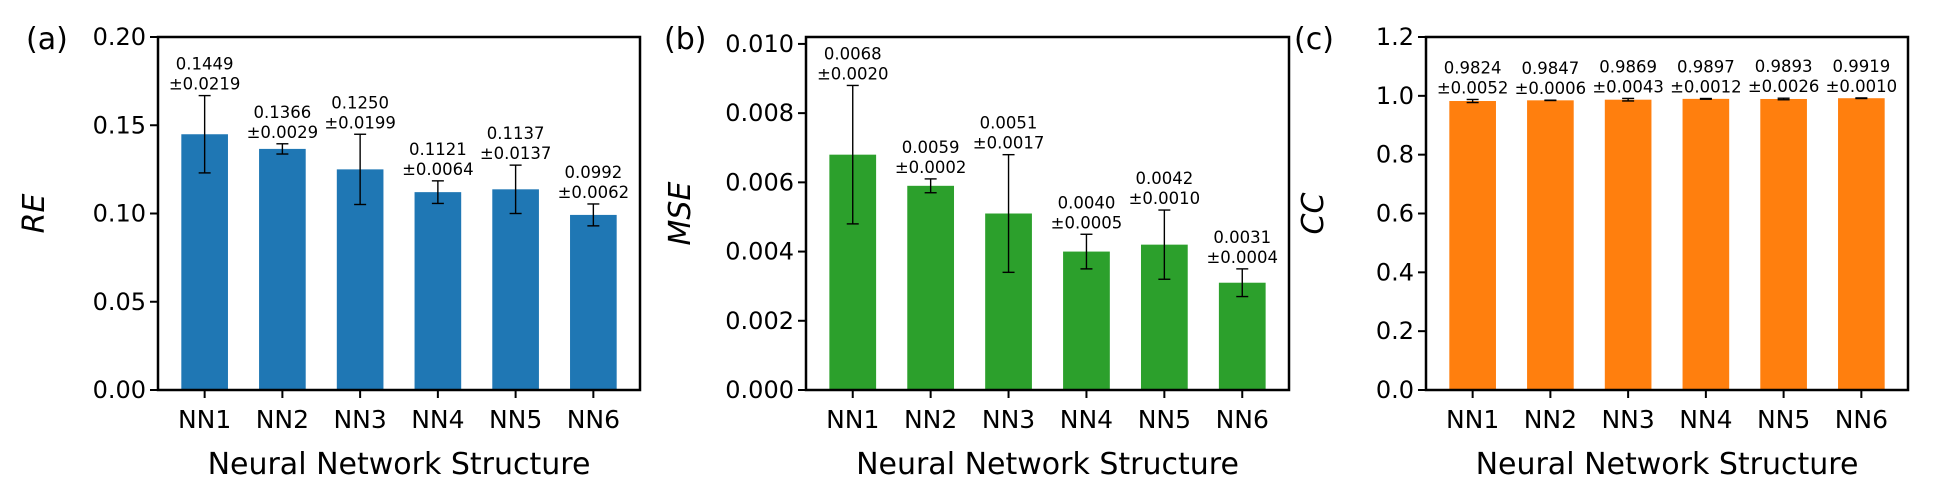 Image resolution: width=1937 pixels, height=488 pixels. I want to click on value-label: 0.9824, so click(1473, 67).